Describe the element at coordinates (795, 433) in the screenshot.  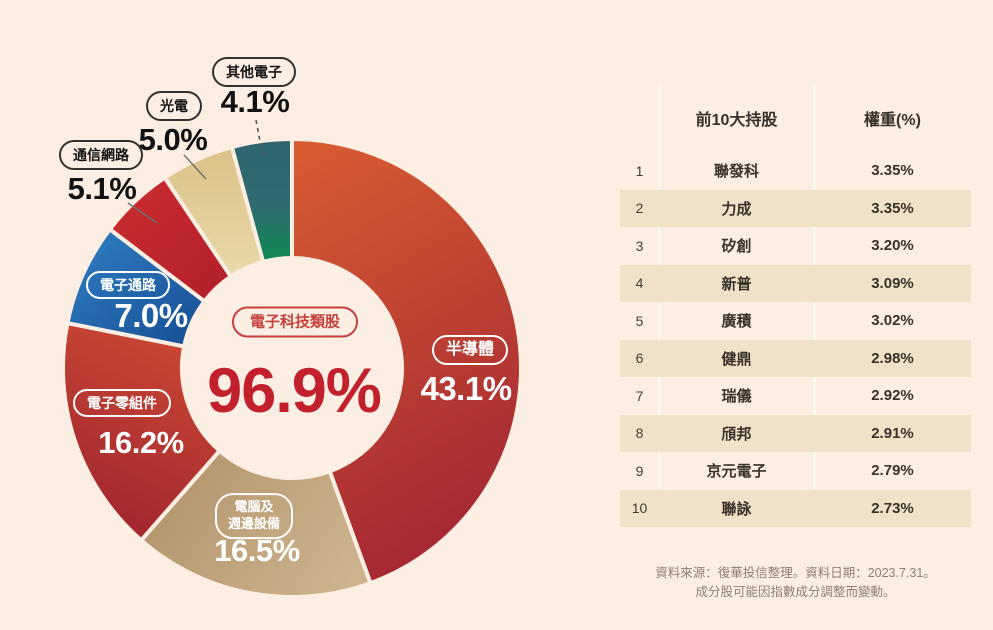
I see `table-row: 8 頎邦 2.91%` at that location.